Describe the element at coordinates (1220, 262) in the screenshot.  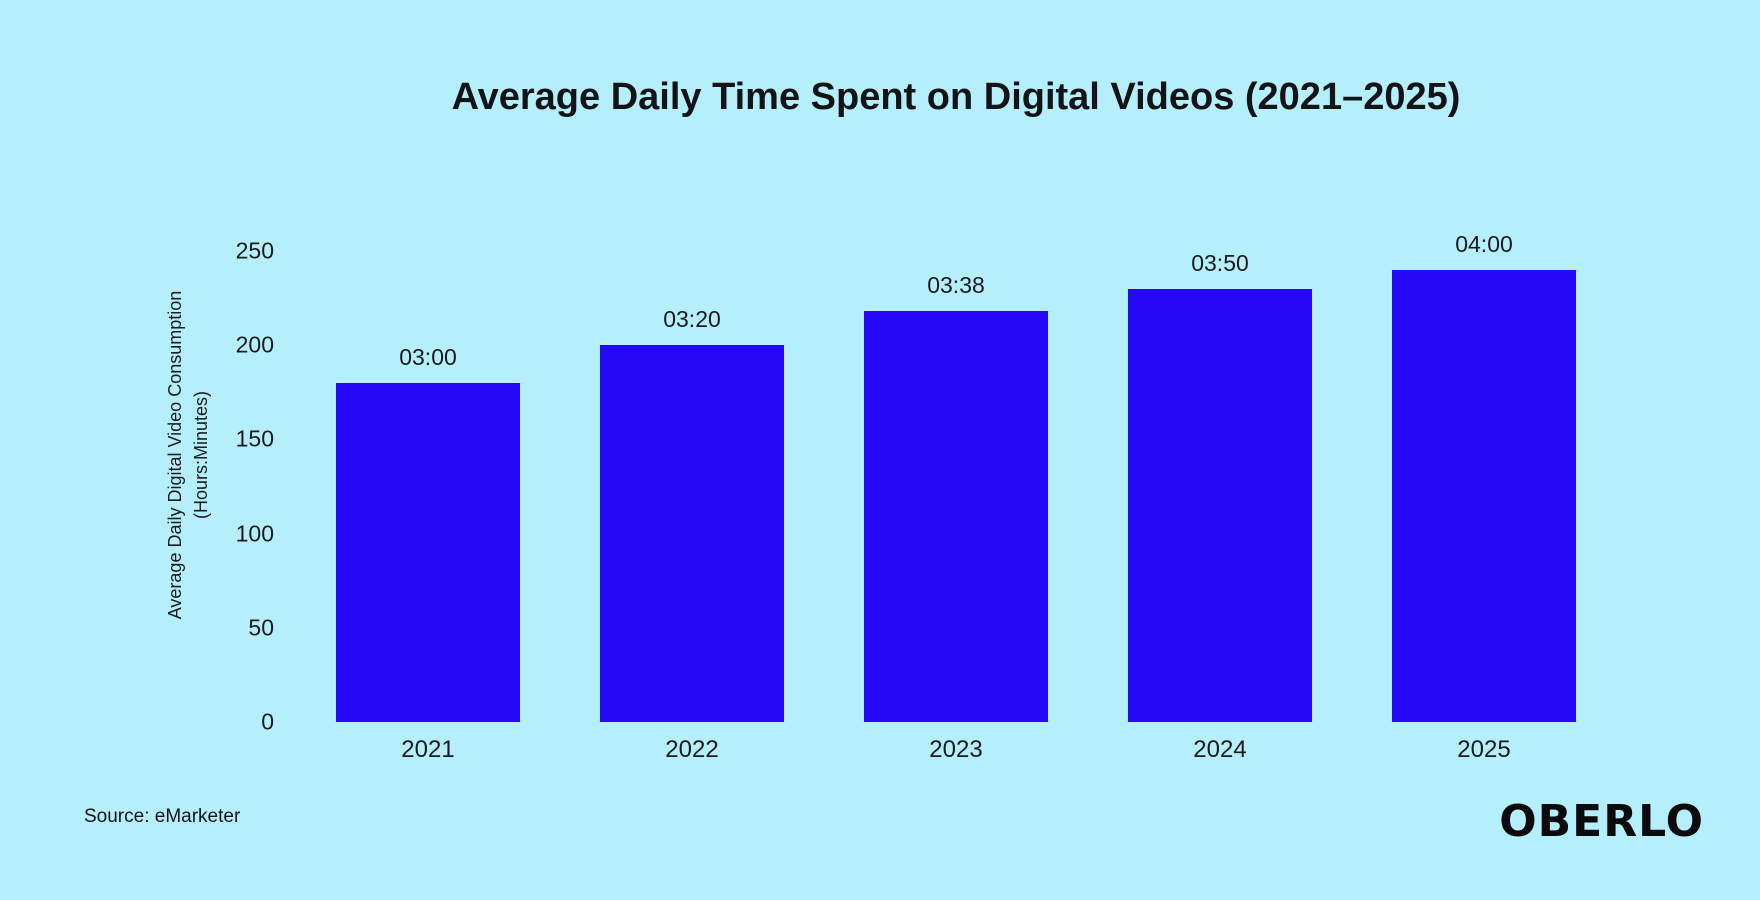
I see `bar-value-label: 03:50` at that location.